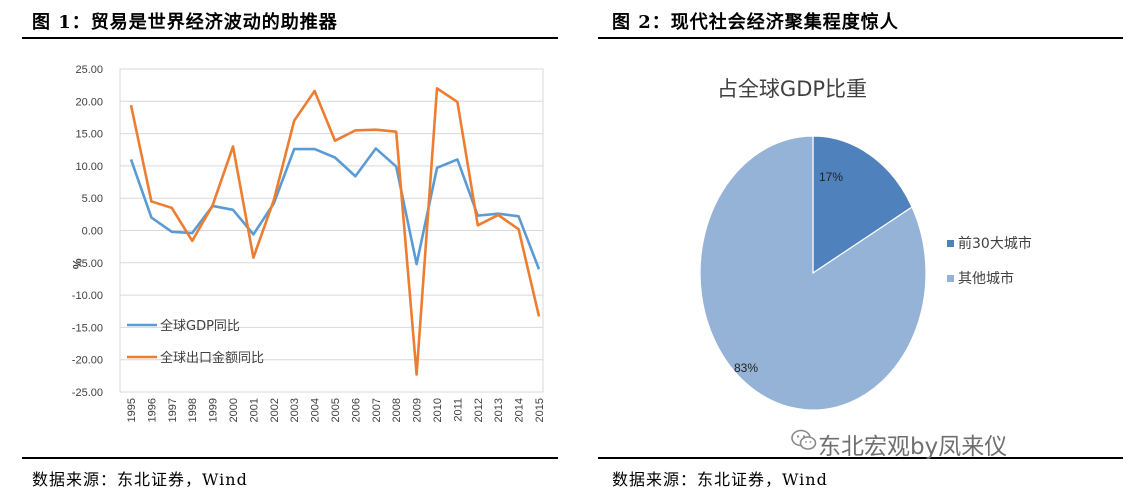  Describe the element at coordinates (336, 410) in the screenshot. I see `x-tick-label: 2005` at that location.